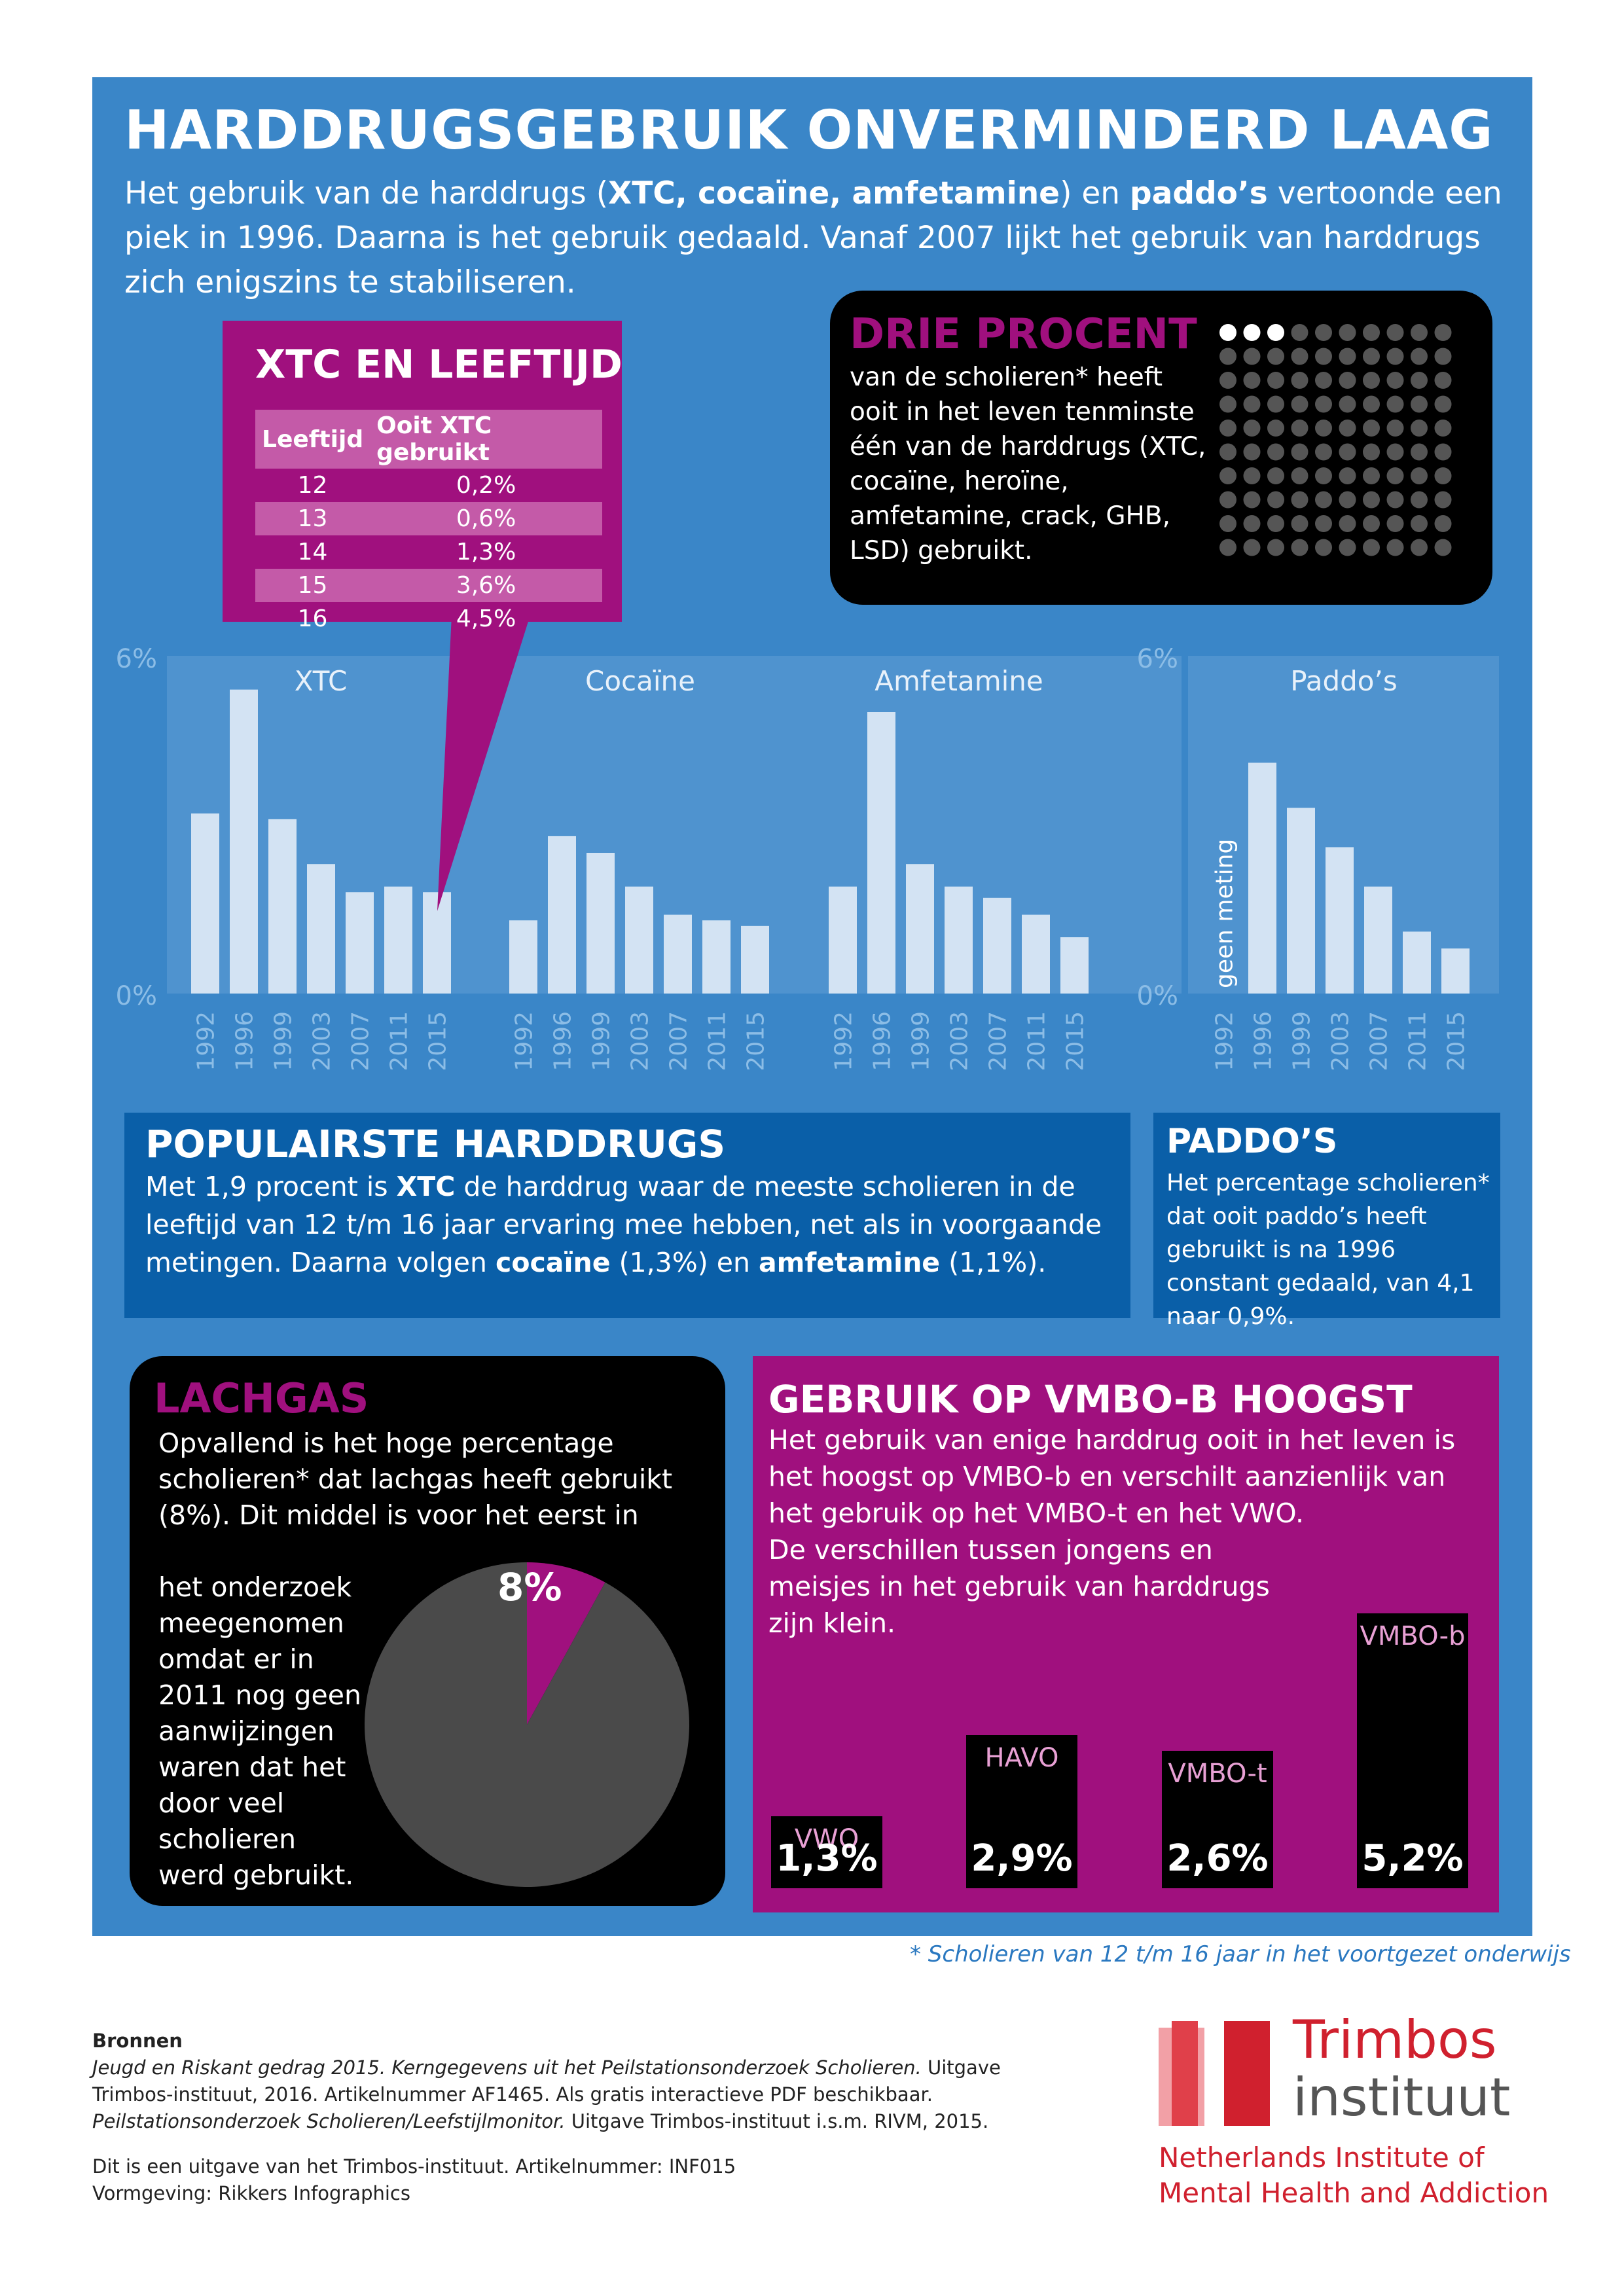  I want to click on value-cell: 4,5%, so click(486, 618).